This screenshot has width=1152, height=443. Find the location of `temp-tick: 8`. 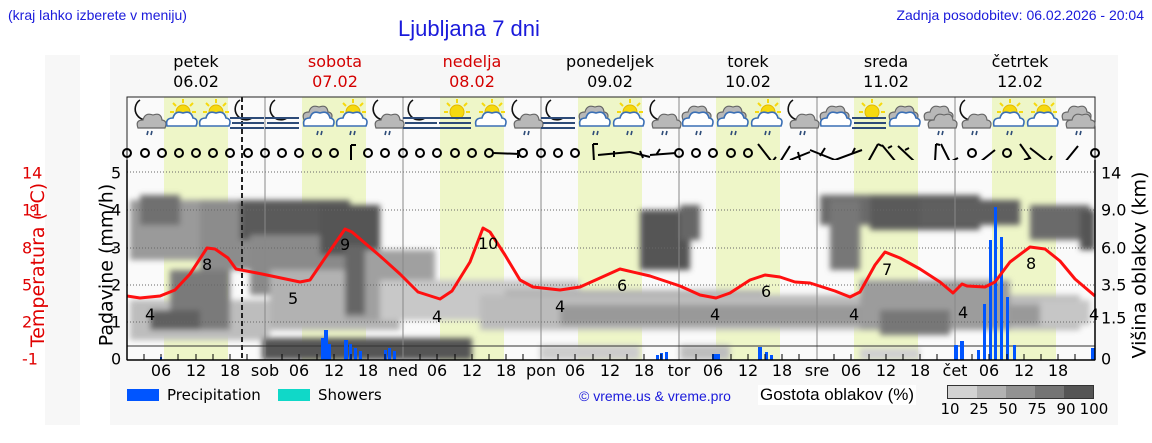

temp-tick: 8 is located at coordinates (27, 248).